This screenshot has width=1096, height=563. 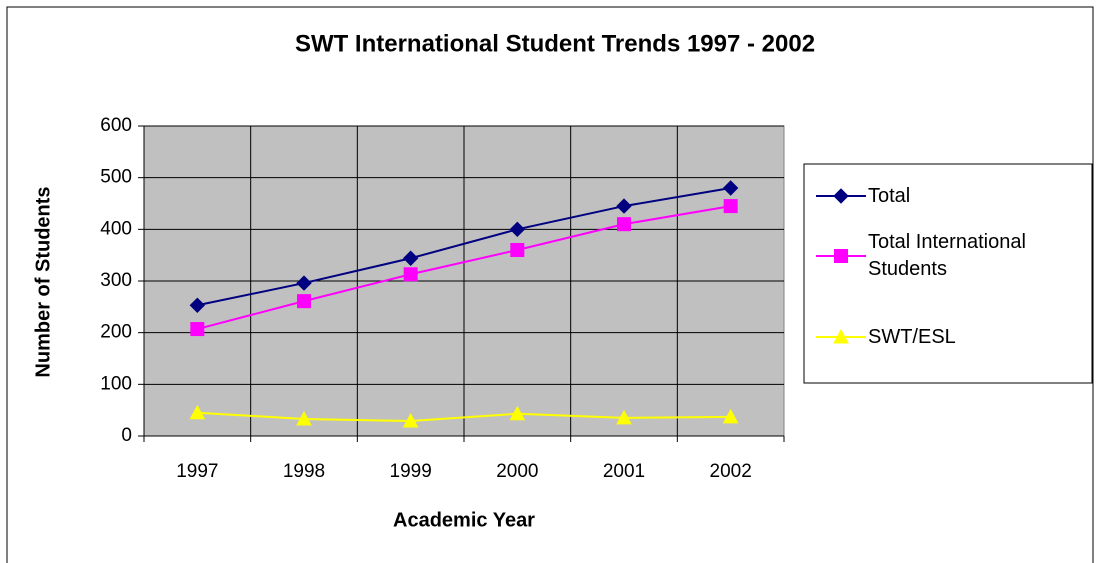 What do you see at coordinates (116, 125) in the screenshot?
I see `y-tick-label: 600` at bounding box center [116, 125].